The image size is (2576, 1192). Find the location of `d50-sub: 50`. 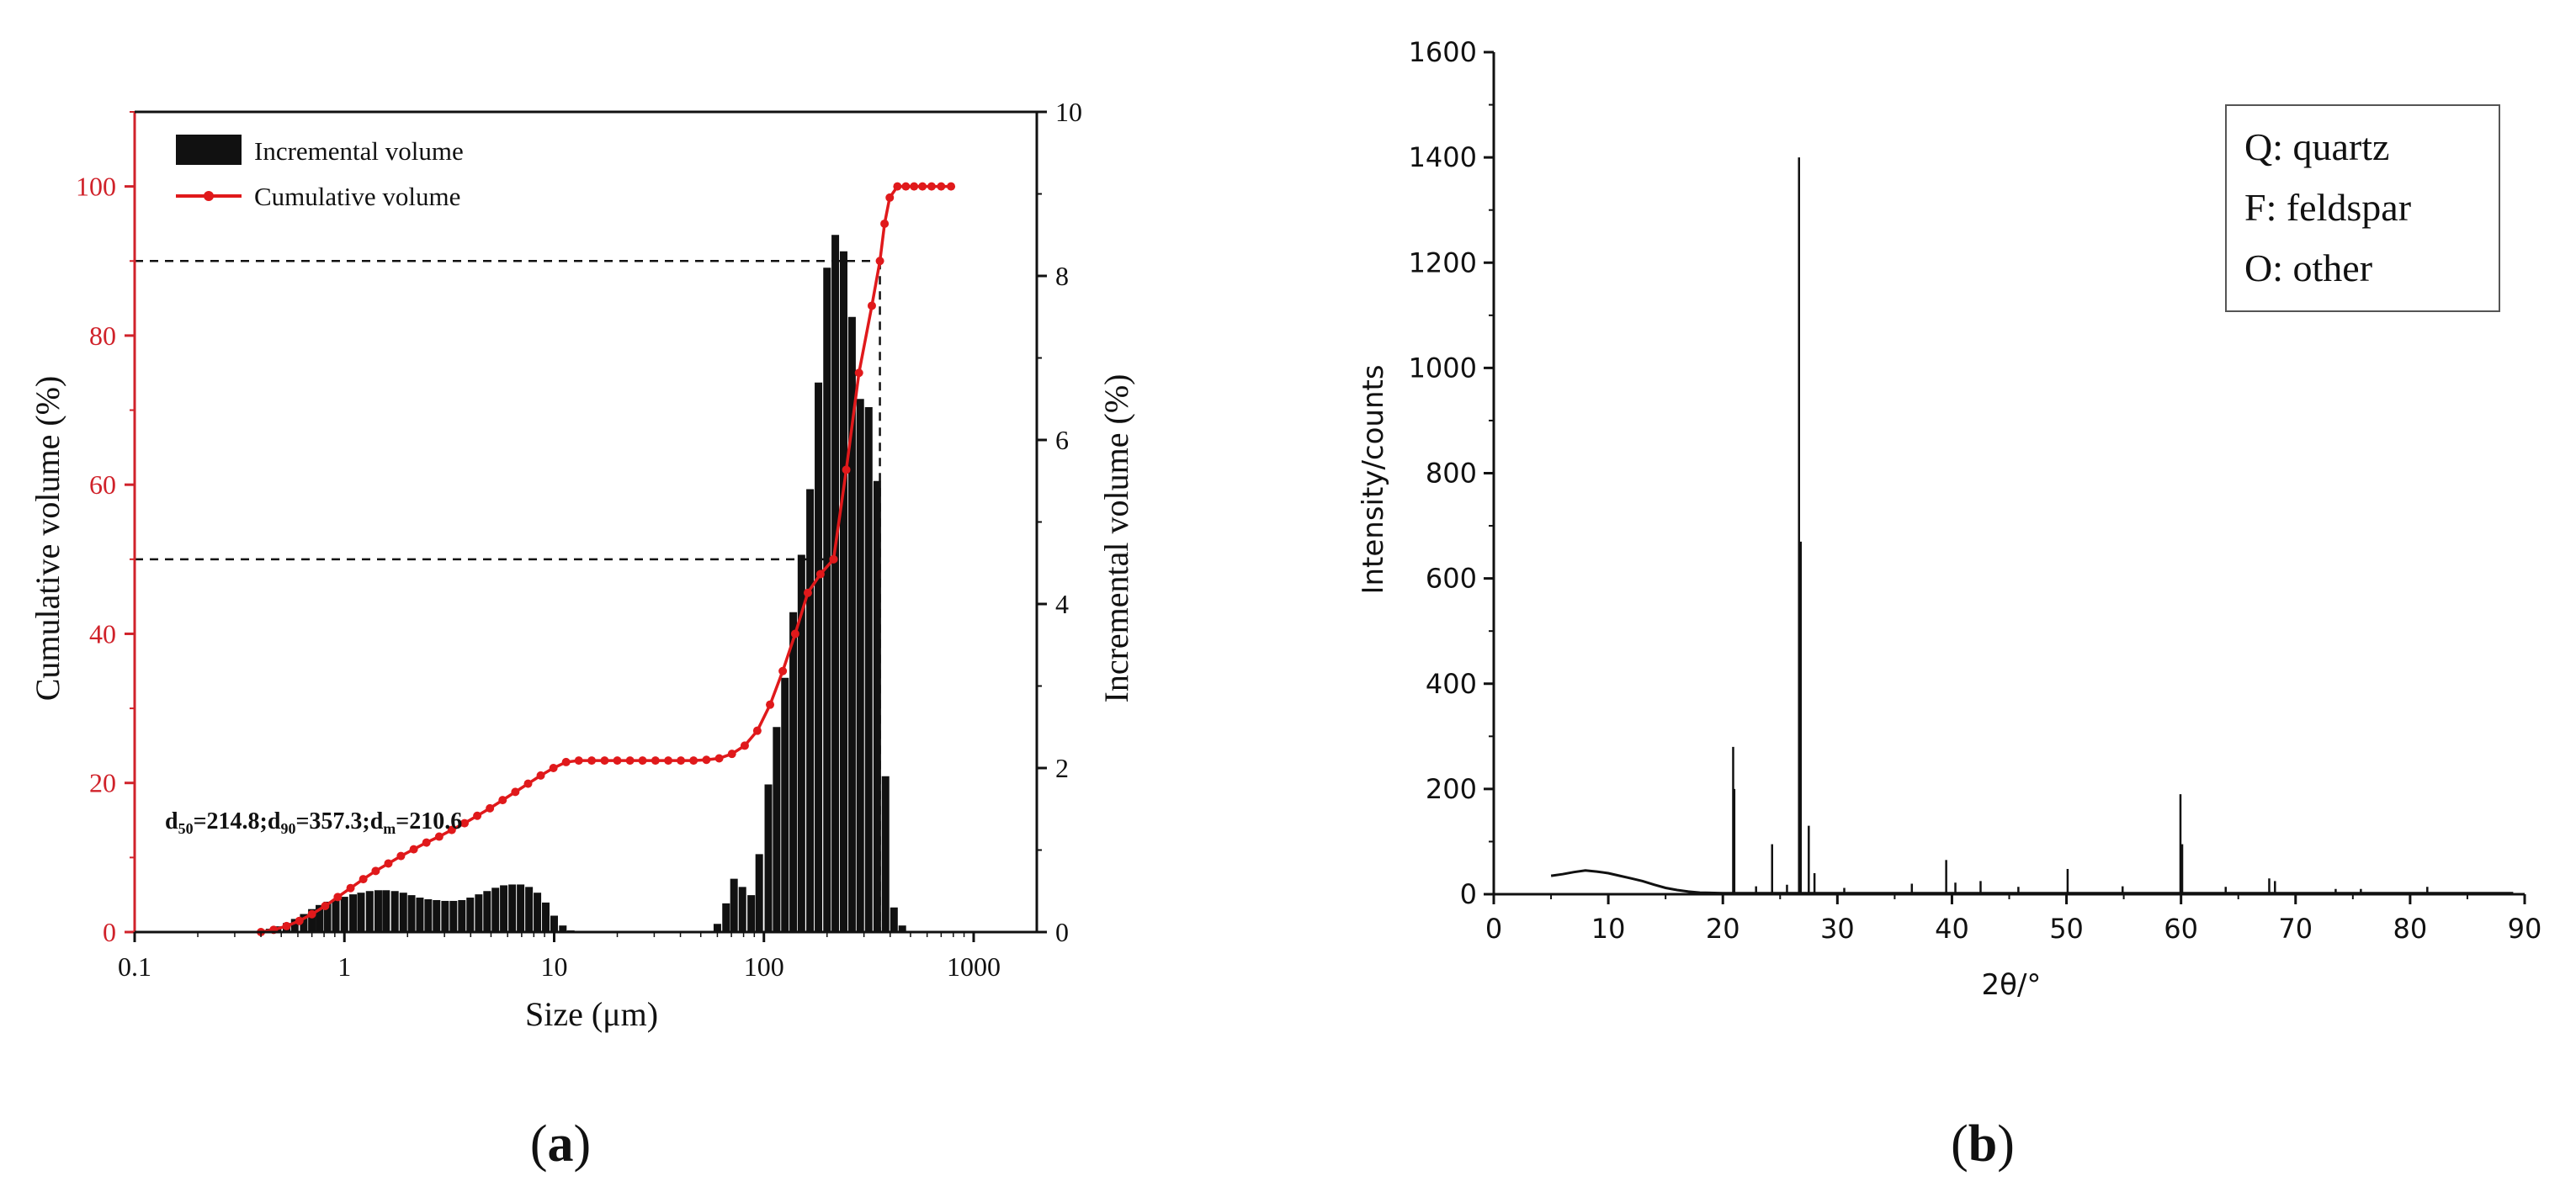

d50-sub: 50 is located at coordinates (186, 829).